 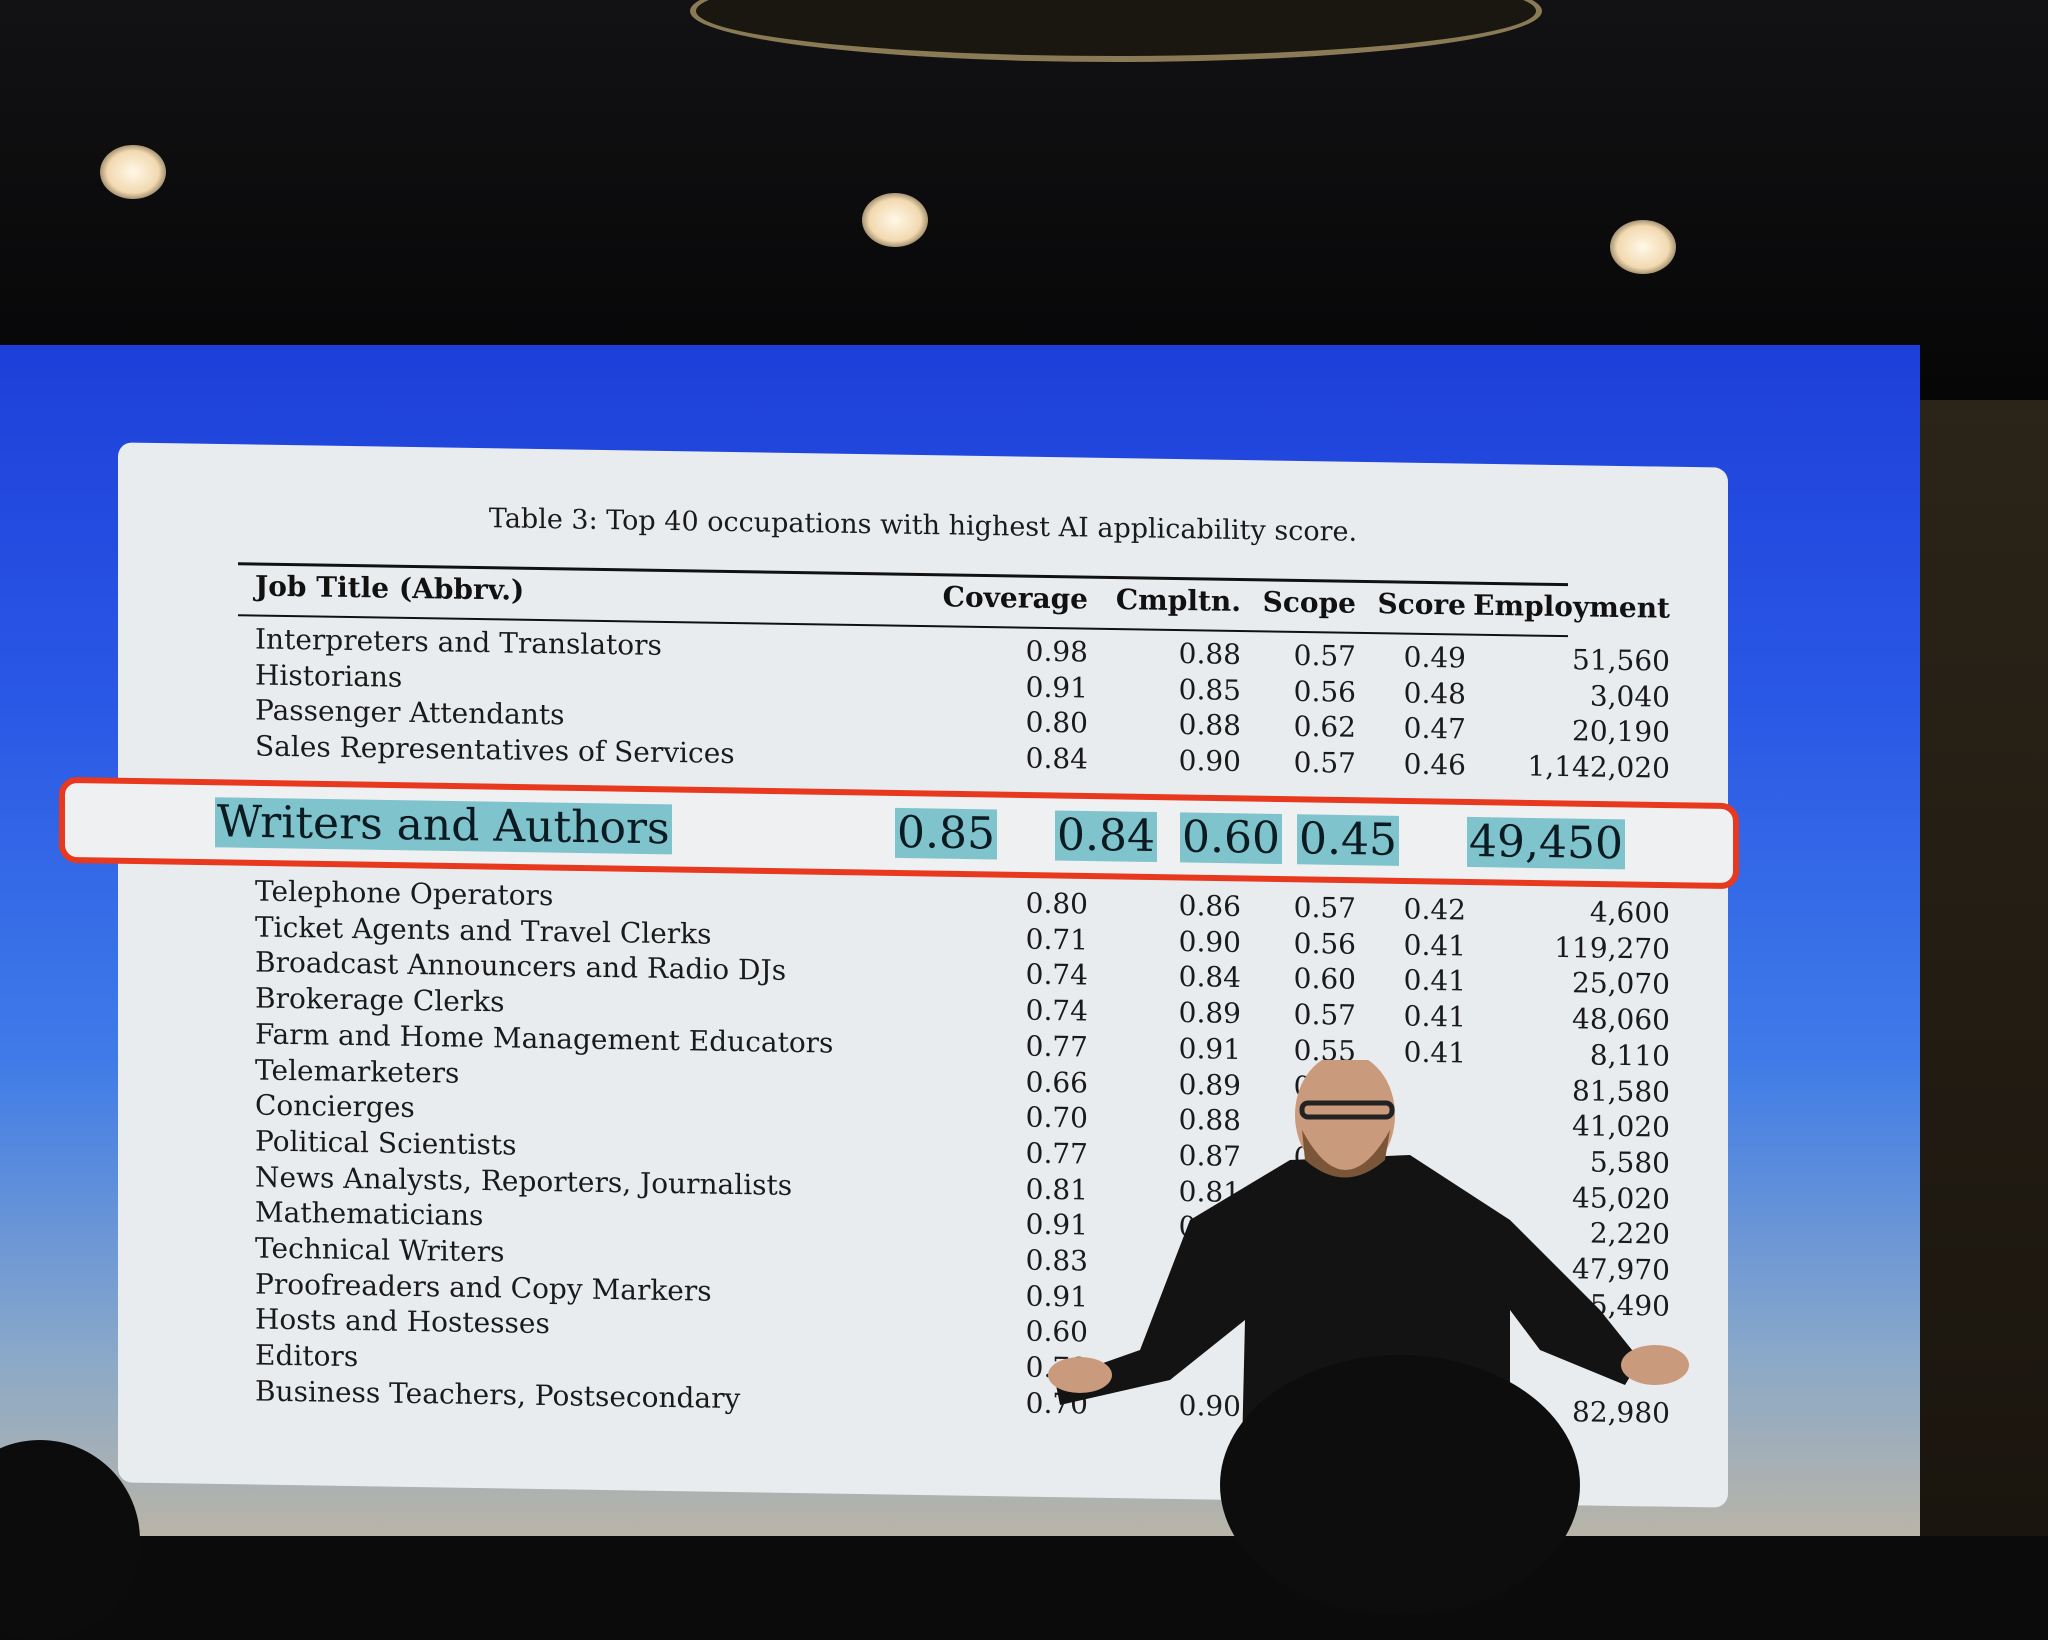 What do you see at coordinates (1056, 687) in the screenshot?
I see `cell-coverage: 0.91` at bounding box center [1056, 687].